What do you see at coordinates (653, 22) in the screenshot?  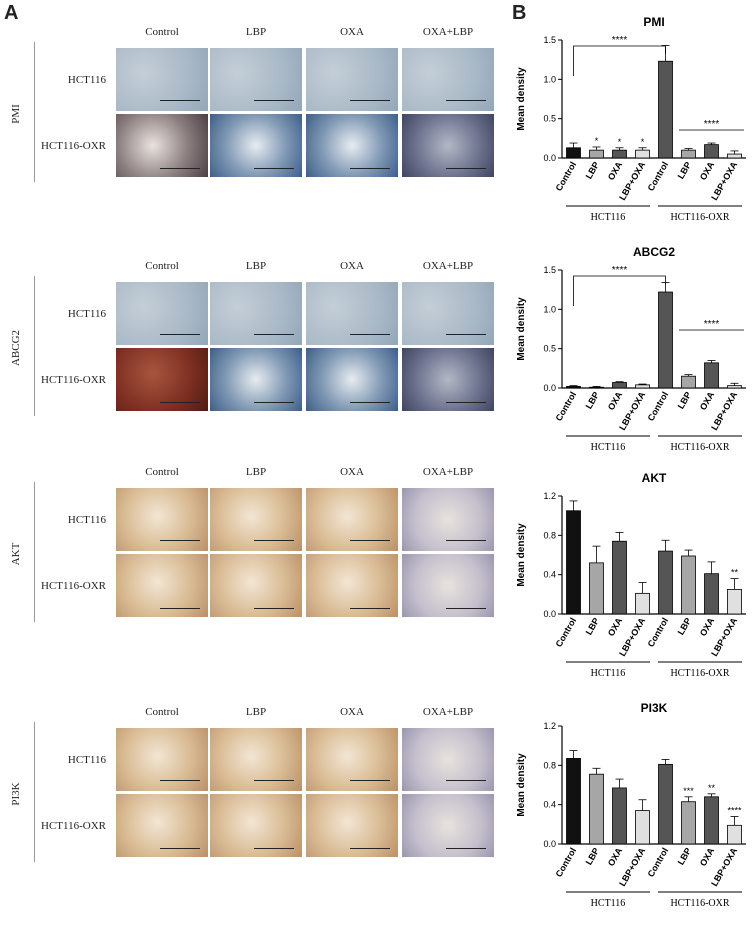 I see `chart-title: PMI` at bounding box center [653, 22].